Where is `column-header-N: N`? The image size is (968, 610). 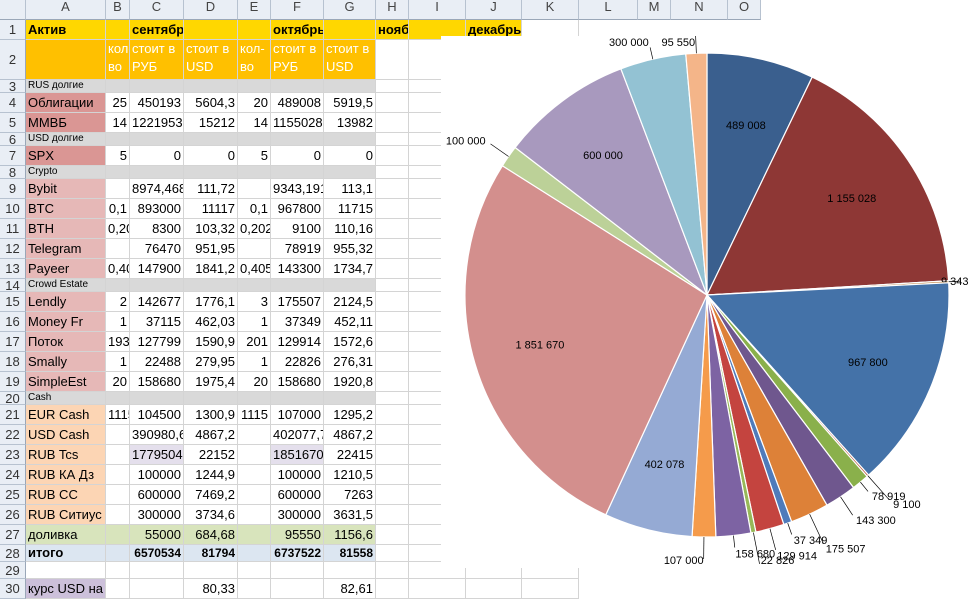
column-header-N: N is located at coordinates (699, 10).